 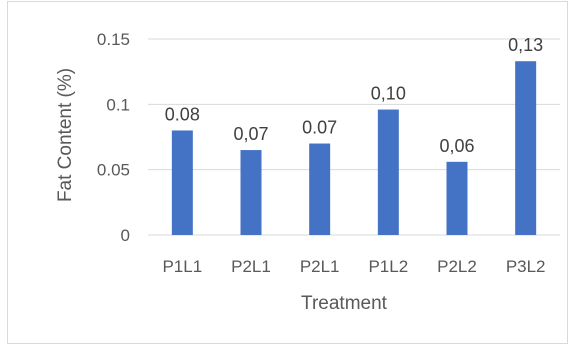 What do you see at coordinates (388, 94) in the screenshot?
I see `data-label: 0,10` at bounding box center [388, 94].